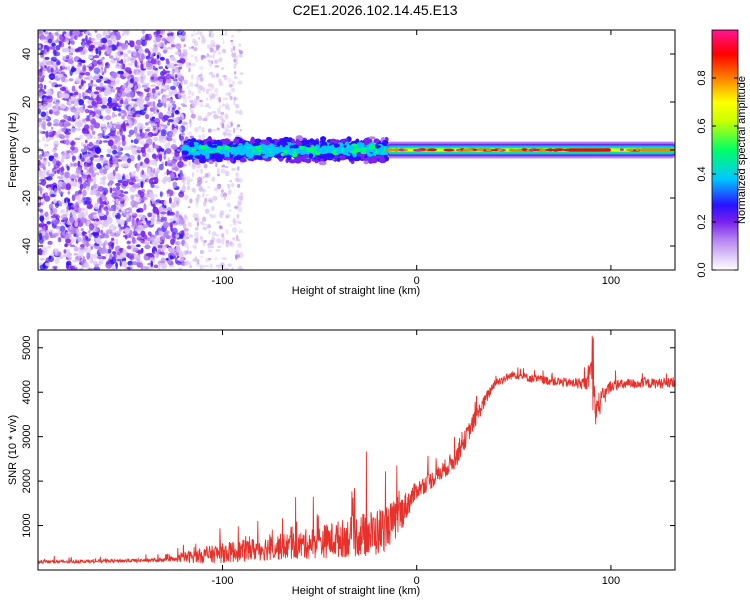 The height and width of the screenshot is (600, 750). Describe the element at coordinates (13, 450) in the screenshot. I see `snr-ylabel: SNR (10 * v/v)` at that location.